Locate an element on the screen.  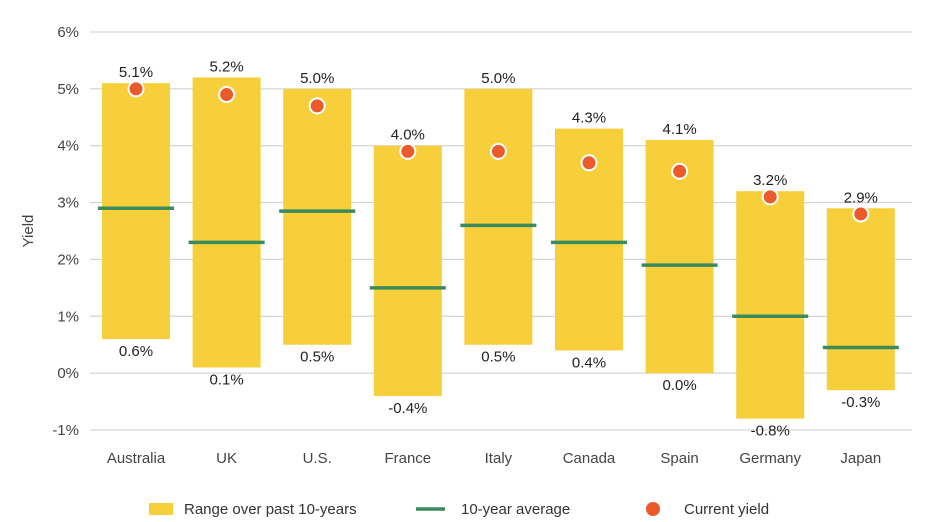
x-tick-label: U.S. is located at coordinates (317, 458).